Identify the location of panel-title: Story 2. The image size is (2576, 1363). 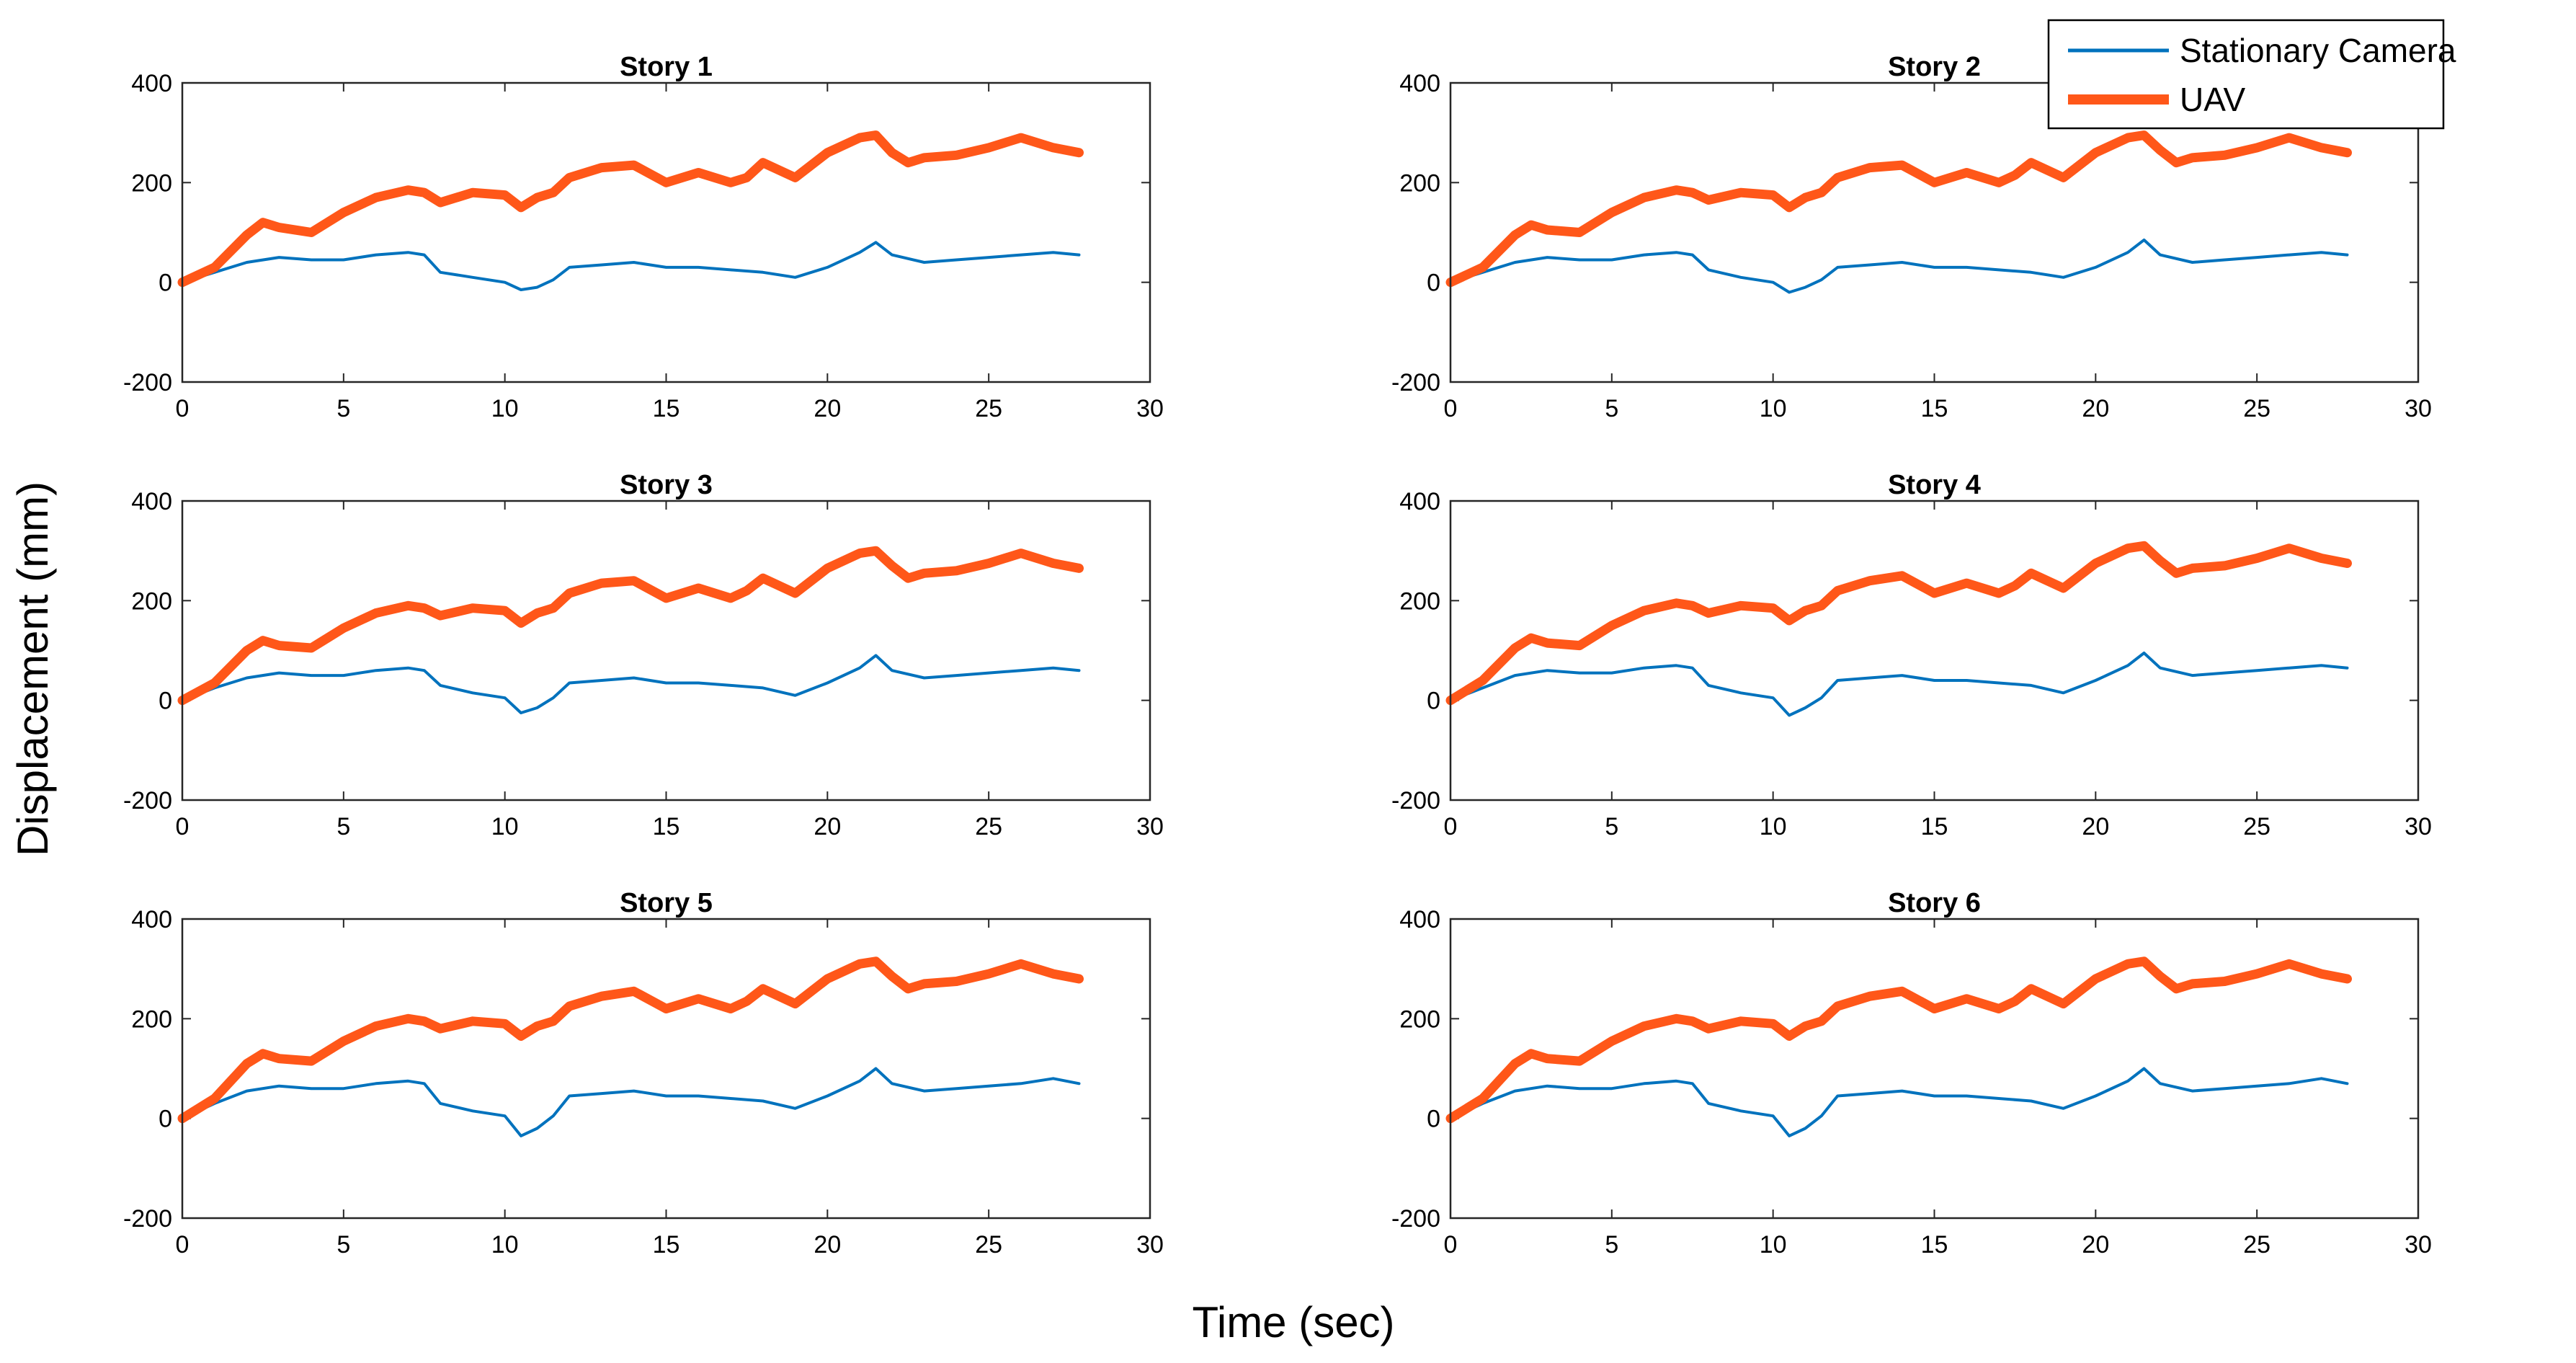
(1934, 67).